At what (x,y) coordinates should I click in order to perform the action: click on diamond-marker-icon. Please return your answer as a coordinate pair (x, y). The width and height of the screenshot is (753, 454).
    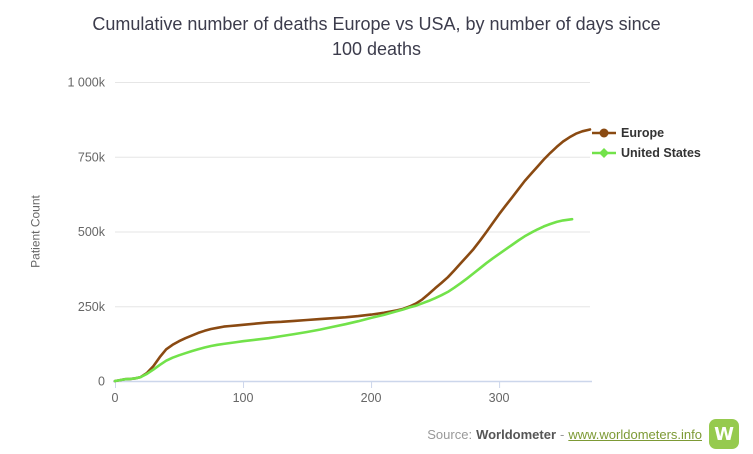
    Looking at the image, I should click on (604, 153).